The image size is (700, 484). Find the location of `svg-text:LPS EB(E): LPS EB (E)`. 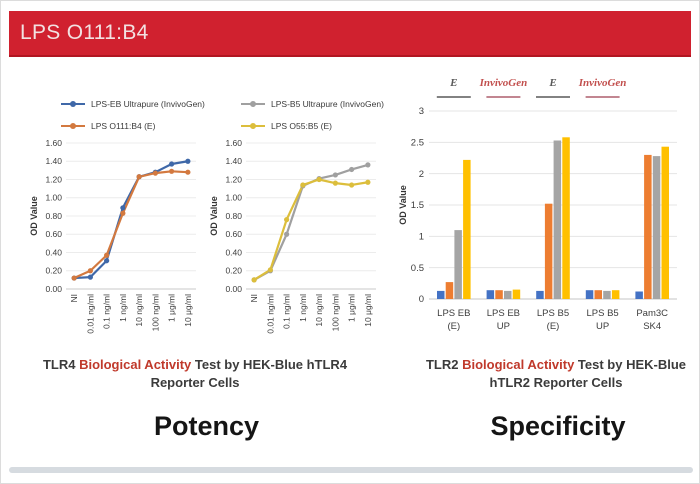

svg-text:LPS EB(E): LPS EB (E) is located at coordinates (453, 320).